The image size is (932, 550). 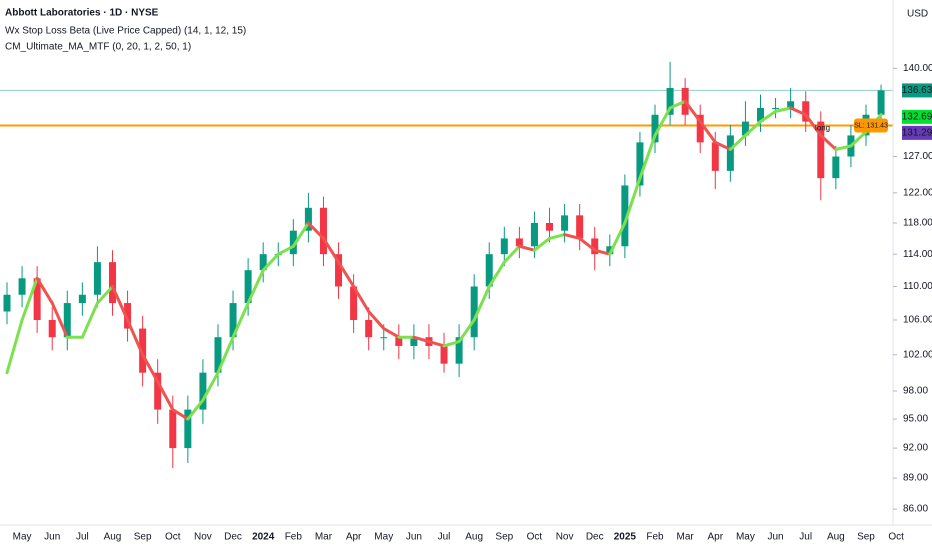 What do you see at coordinates (686, 537) in the screenshot?
I see `x-tick-label: Mar` at bounding box center [686, 537].